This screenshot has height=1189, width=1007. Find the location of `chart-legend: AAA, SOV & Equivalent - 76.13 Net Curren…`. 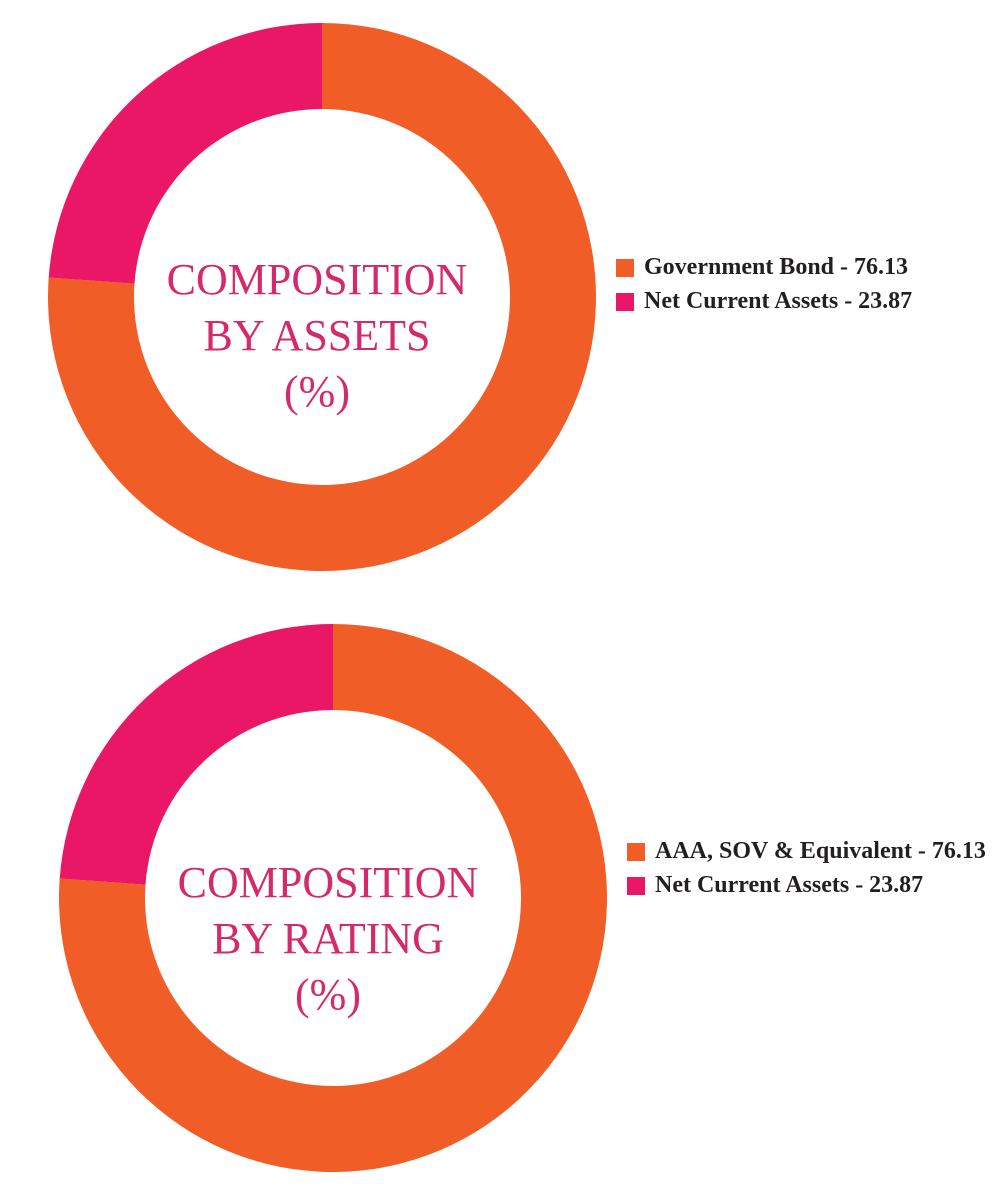

chart-legend: AAA, SOV & Equivalent - 76.13 Net Curren… is located at coordinates (807, 870).